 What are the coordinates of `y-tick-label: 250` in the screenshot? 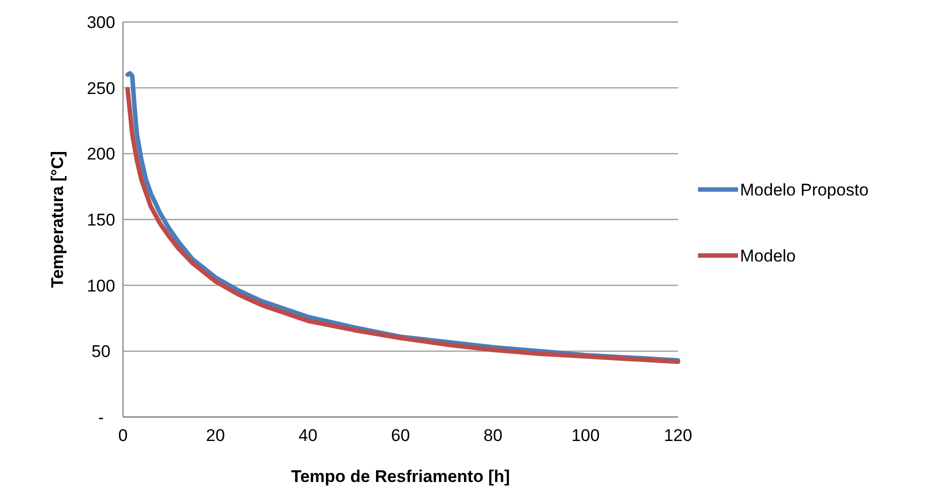 It's located at (101, 88).